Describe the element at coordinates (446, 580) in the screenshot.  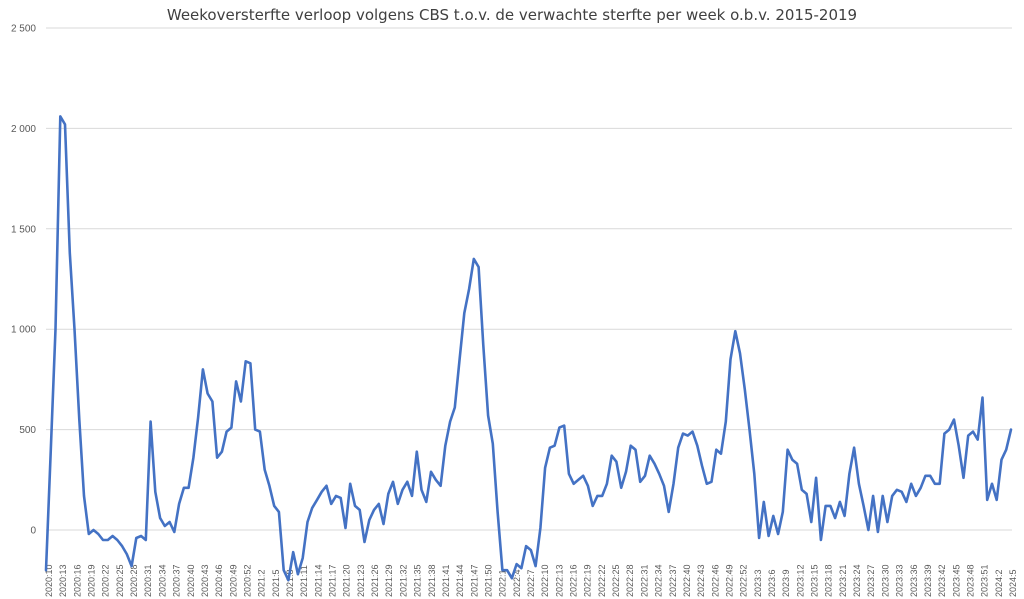
I see `x-tick-label: 2021:41` at that location.